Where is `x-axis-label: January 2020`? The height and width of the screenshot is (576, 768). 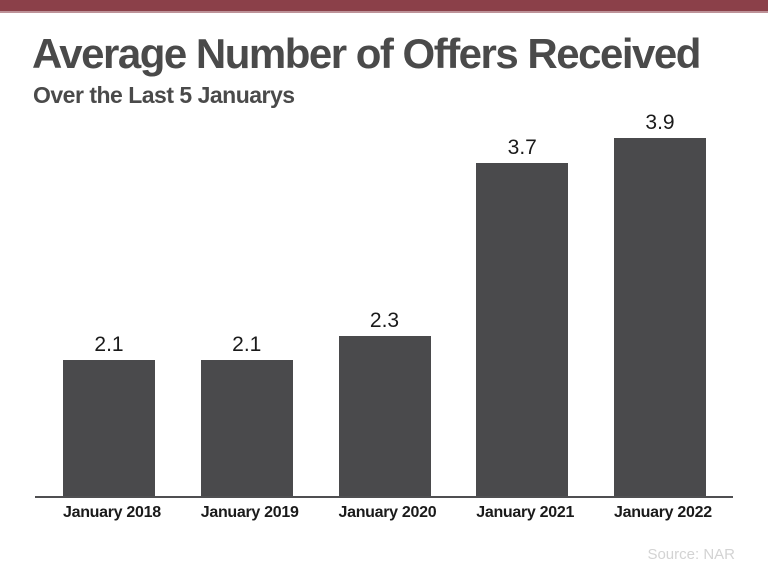
x-axis-label: January 2020 is located at coordinates (387, 512).